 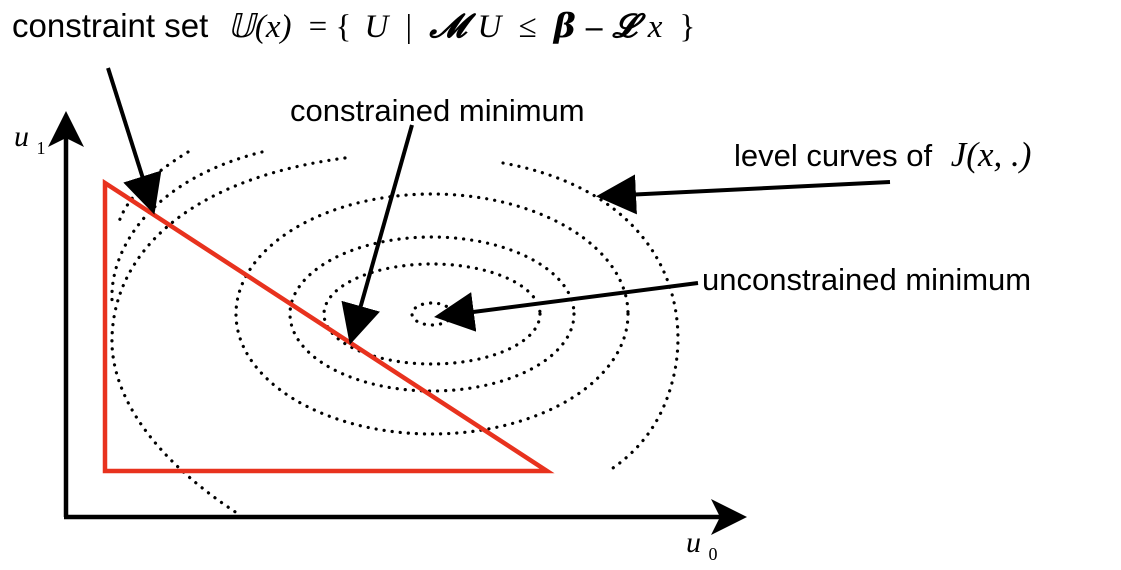 What do you see at coordinates (527, 27) in the screenshot?
I see `constraint-set-leq: ≤` at bounding box center [527, 27].